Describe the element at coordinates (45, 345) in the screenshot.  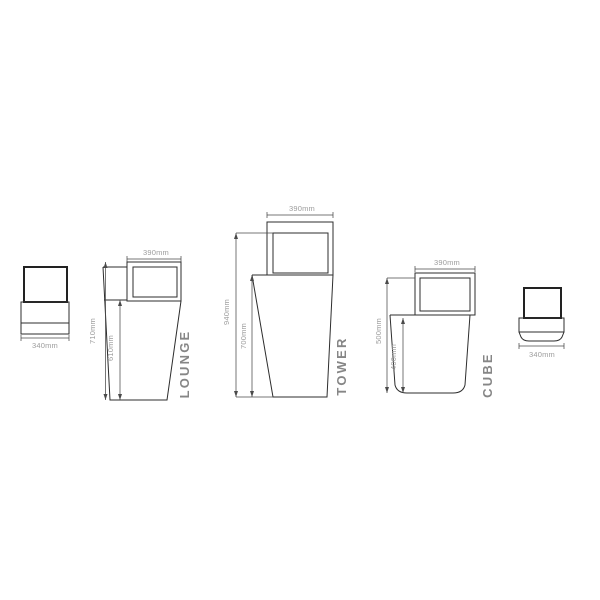
I see `small-pot-left-width-label: 340mm` at that location.